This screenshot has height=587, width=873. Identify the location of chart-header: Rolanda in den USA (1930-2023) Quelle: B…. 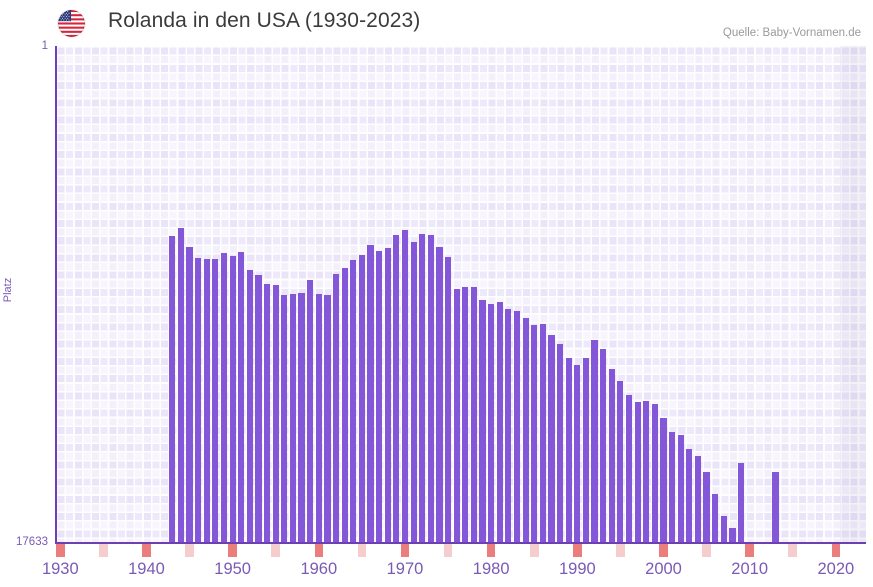
(436, 22).